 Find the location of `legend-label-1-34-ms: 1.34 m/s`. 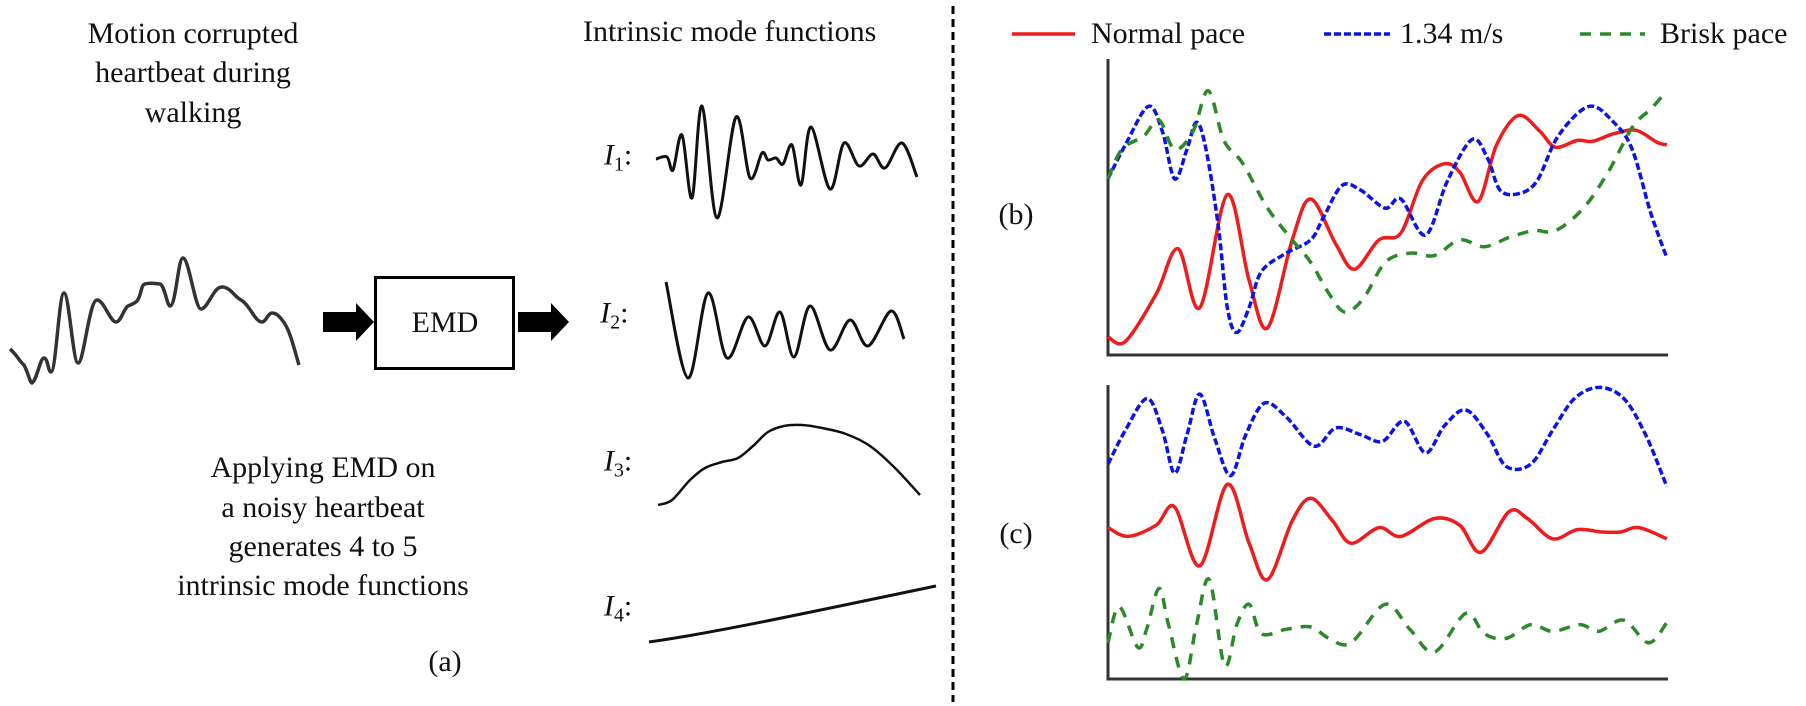

legend-label-1-34-ms: 1.34 m/s is located at coordinates (1452, 33).